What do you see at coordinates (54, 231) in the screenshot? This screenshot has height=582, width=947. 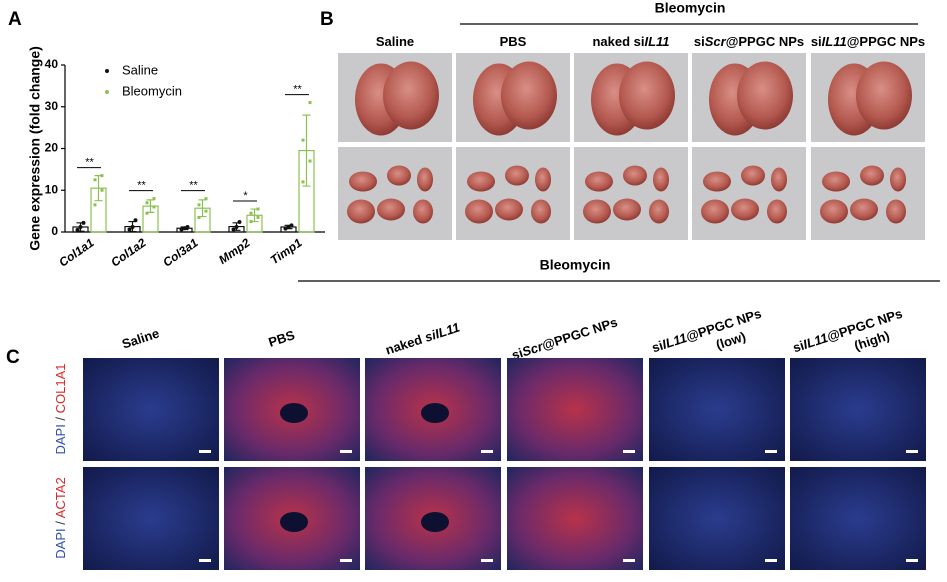 I see `y-tick-label: 0` at bounding box center [54, 231].